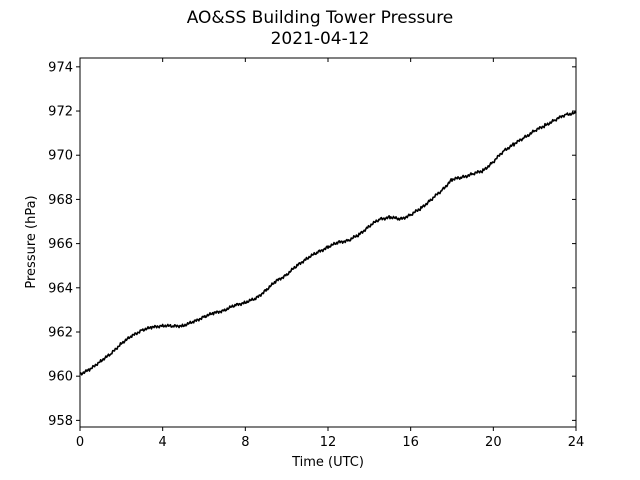 This screenshot has width=640, height=480. I want to click on y-tick-label: 964, so click(60, 288).